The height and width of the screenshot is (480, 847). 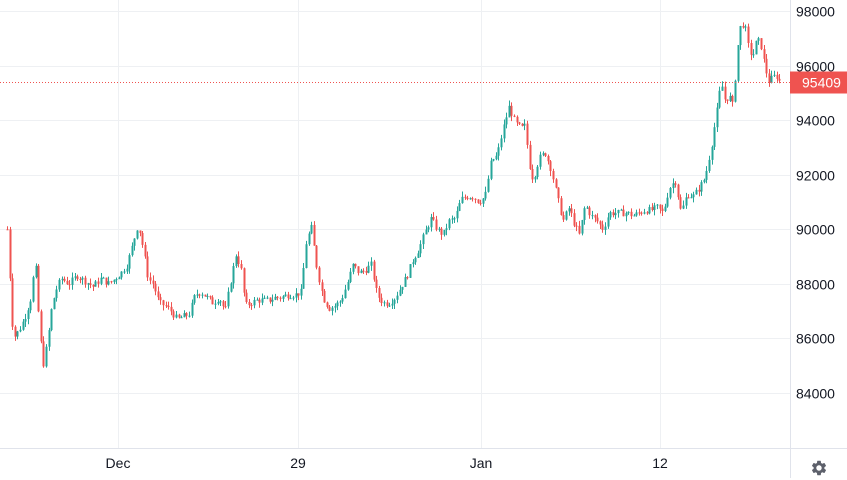 I want to click on y-tick-label: 90000, so click(x=815, y=230).